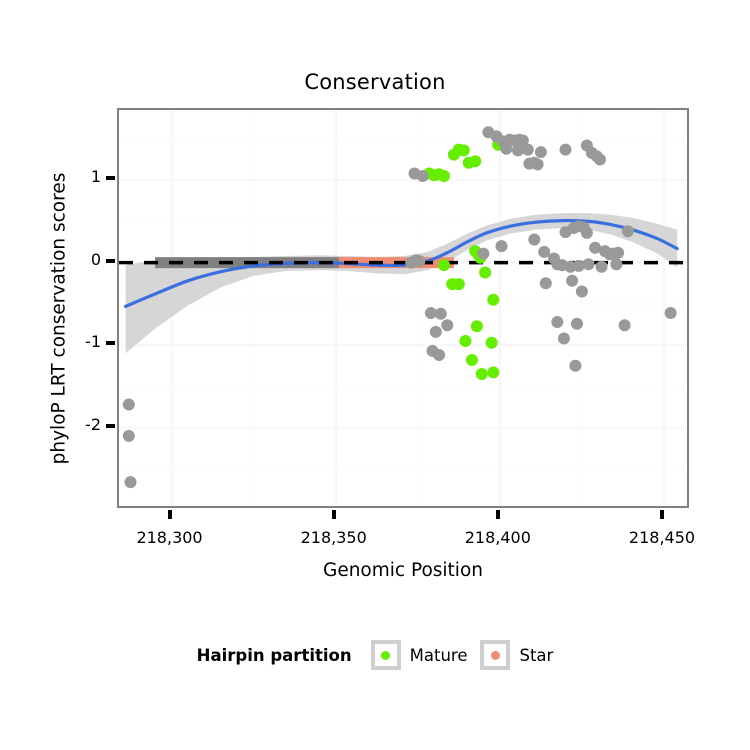  I want to click on legend-title: Hairpin partition, so click(274, 655).